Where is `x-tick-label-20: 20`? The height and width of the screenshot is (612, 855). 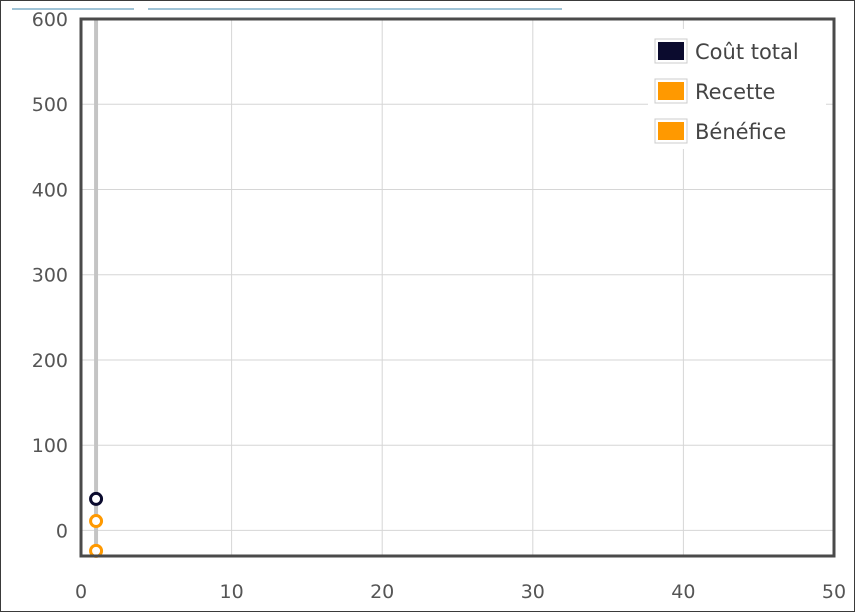
x-tick-label-20: 20 is located at coordinates (382, 592).